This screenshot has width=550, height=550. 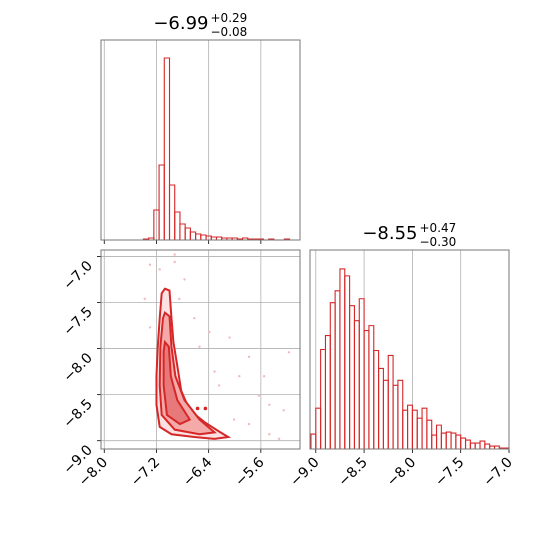 What do you see at coordinates (353, 472) in the screenshot?
I see `x-tick-label: −8.5` at bounding box center [353, 472].